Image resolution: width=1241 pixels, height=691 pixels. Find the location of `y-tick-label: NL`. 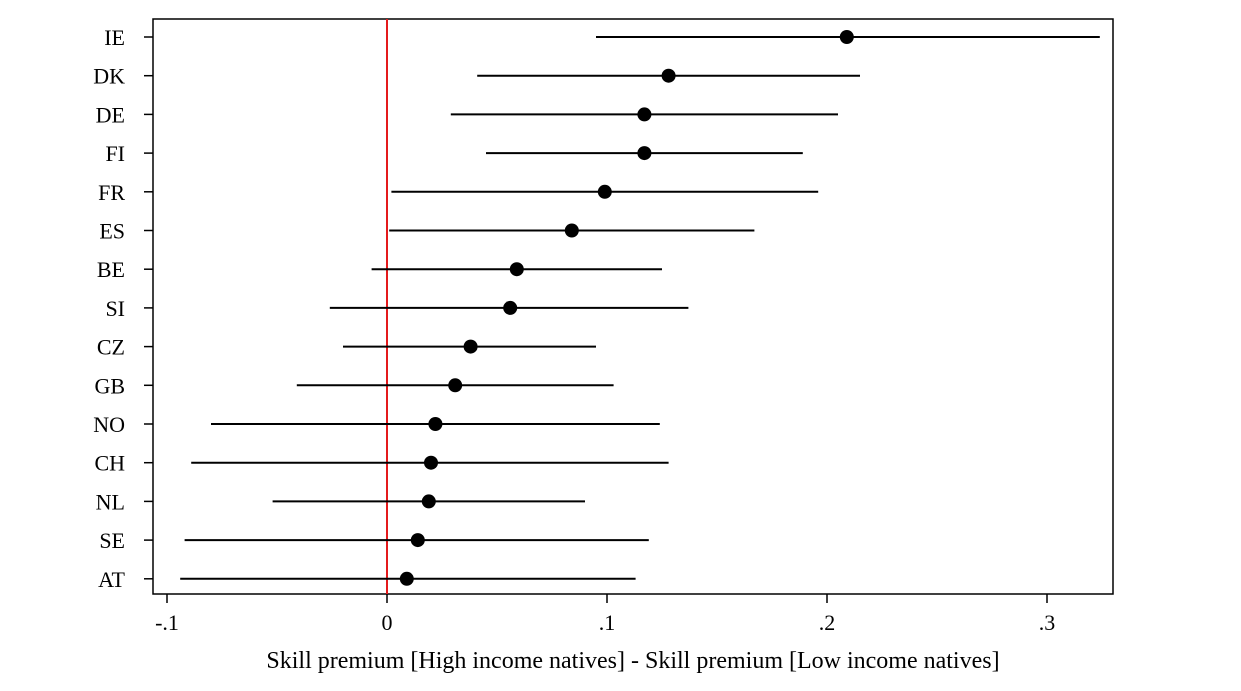

y-tick-label: NL is located at coordinates (110, 501).